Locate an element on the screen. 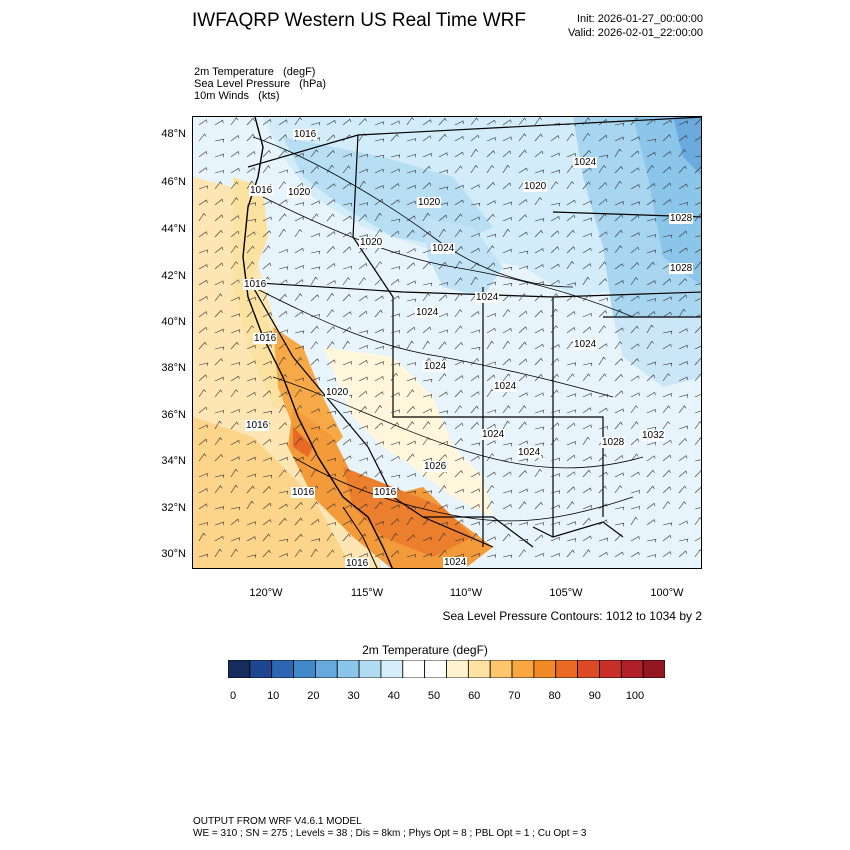 The image size is (850, 850). slp-contour-label: 1026 is located at coordinates (435, 466).